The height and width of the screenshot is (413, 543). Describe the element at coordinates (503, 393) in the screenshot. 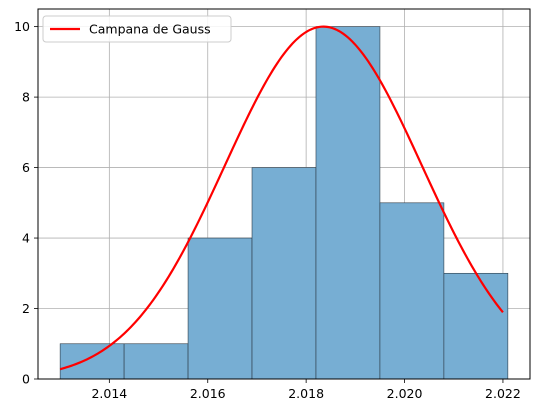

I see `x-tick-label-4: 2.022` at that location.